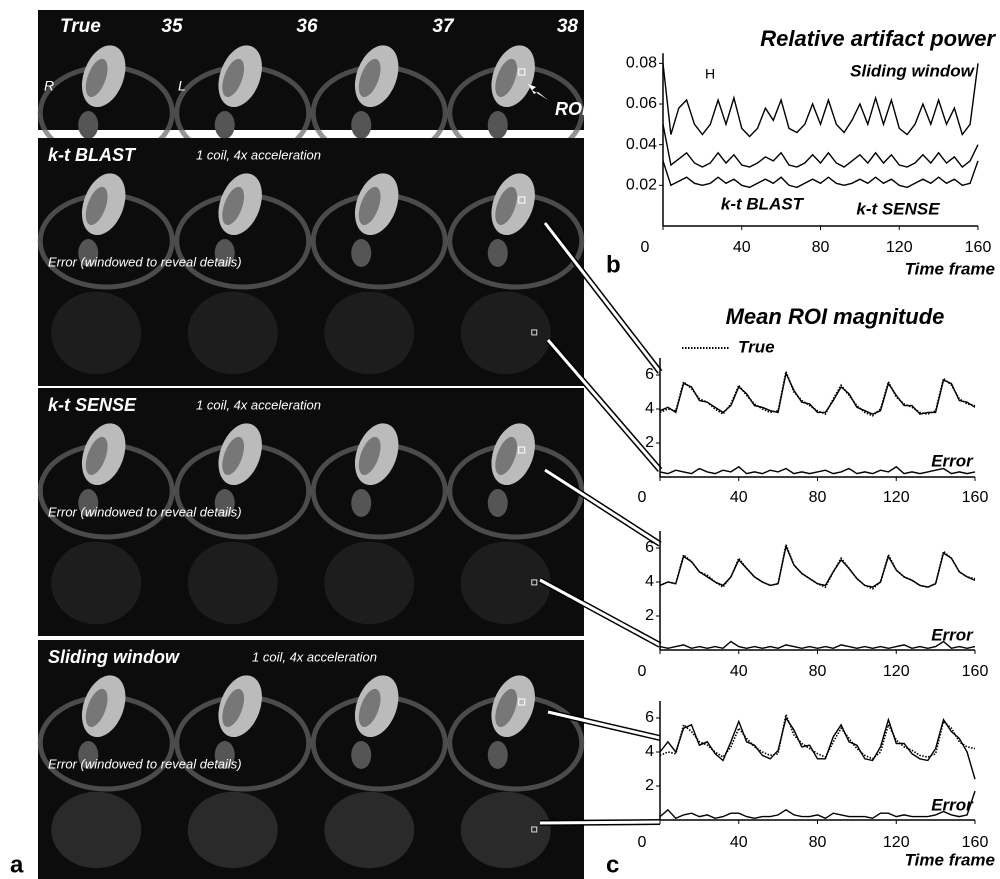  What do you see at coordinates (182, 86) in the screenshot?
I see `orientation-marker: L` at bounding box center [182, 86].